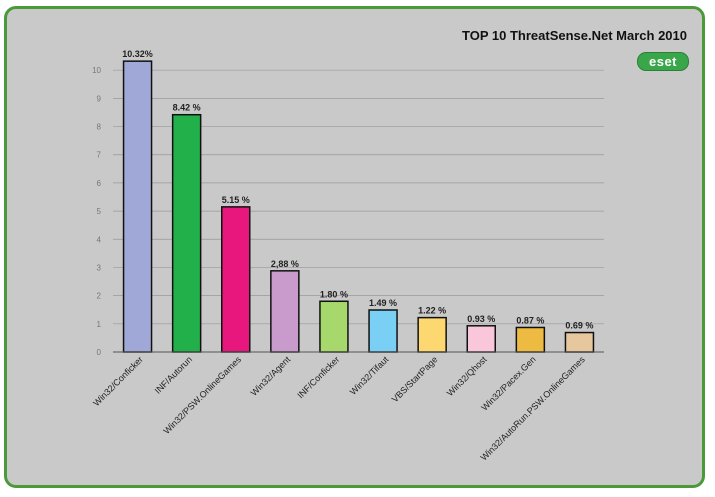  I want to click on category-label: Win32/Conficker, so click(118, 381).